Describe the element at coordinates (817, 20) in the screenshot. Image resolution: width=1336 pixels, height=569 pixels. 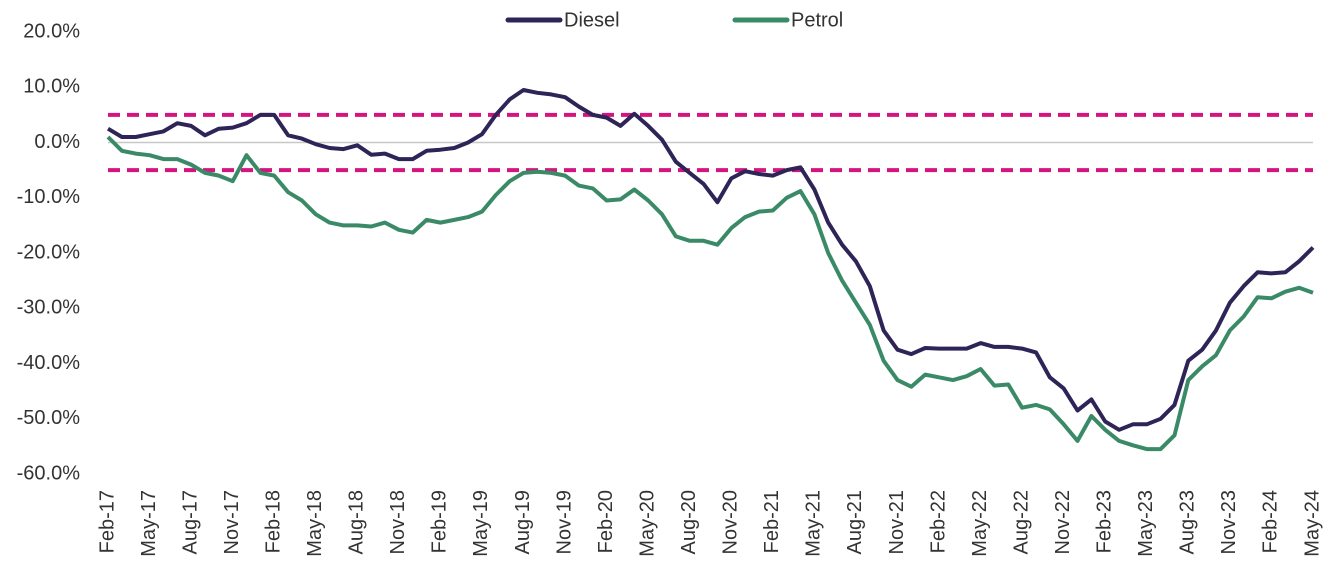
I see `legend-label: Petrol` at that location.